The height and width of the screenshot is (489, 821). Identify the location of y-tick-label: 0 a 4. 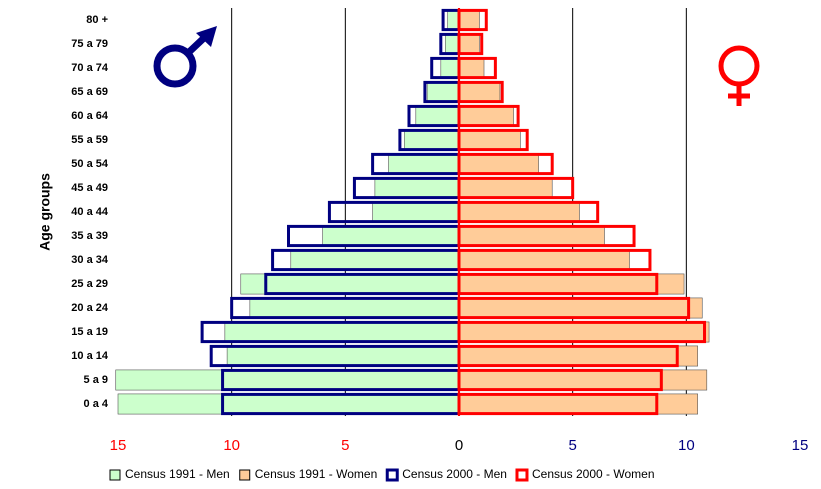
(96, 404).